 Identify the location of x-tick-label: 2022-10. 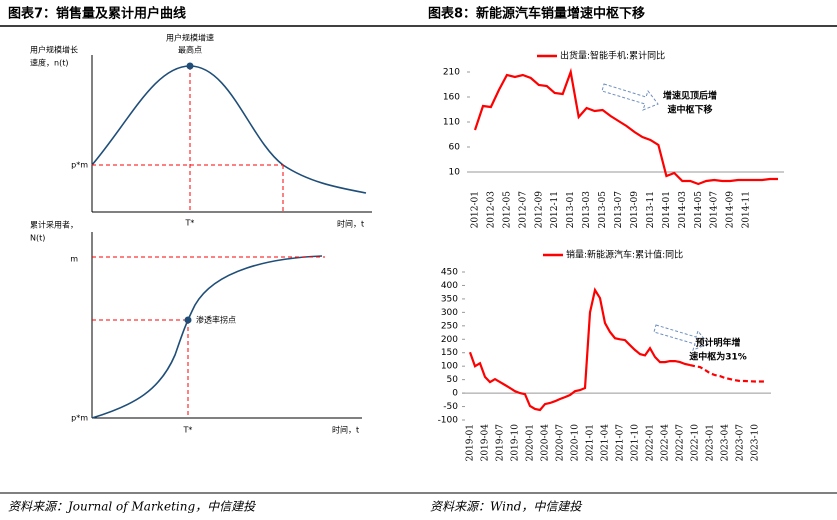
(696, 443).